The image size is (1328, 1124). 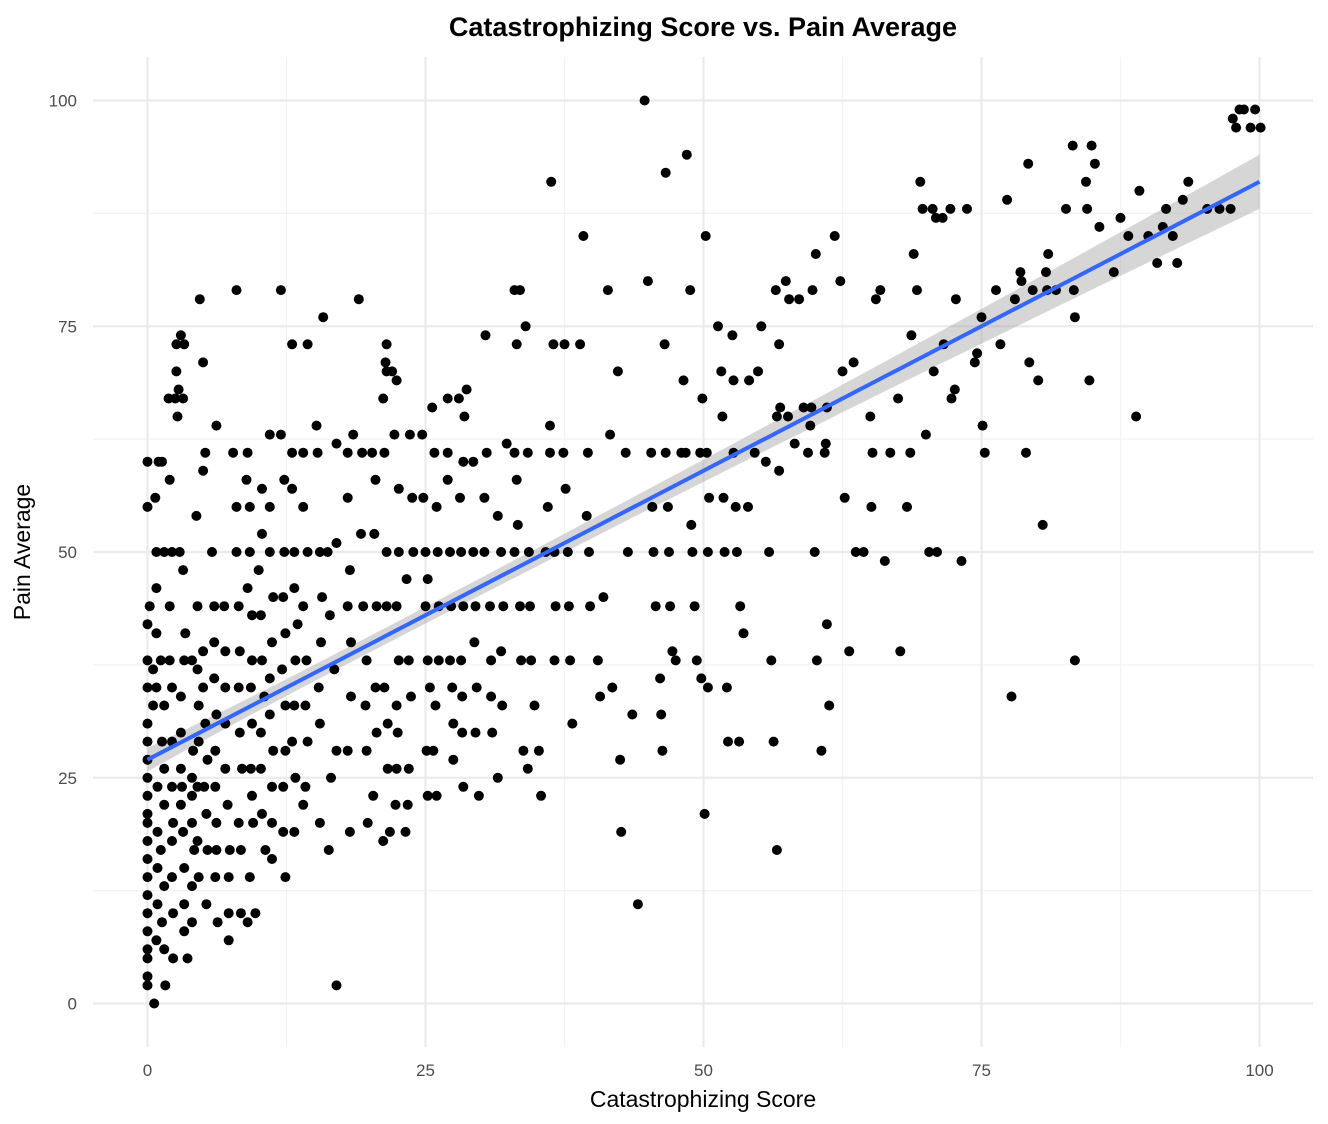 I want to click on y-tick-label: 25, so click(x=67, y=778).